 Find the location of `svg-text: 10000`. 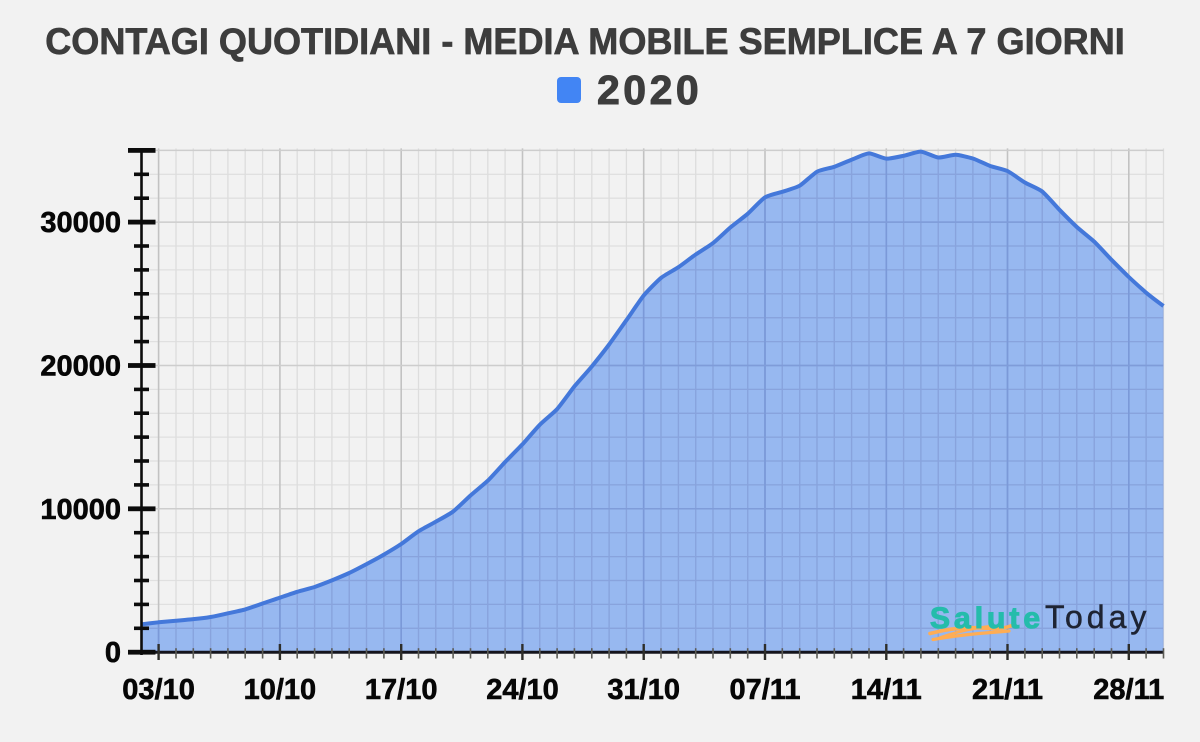

svg-text: 10000 is located at coordinates (80, 510).